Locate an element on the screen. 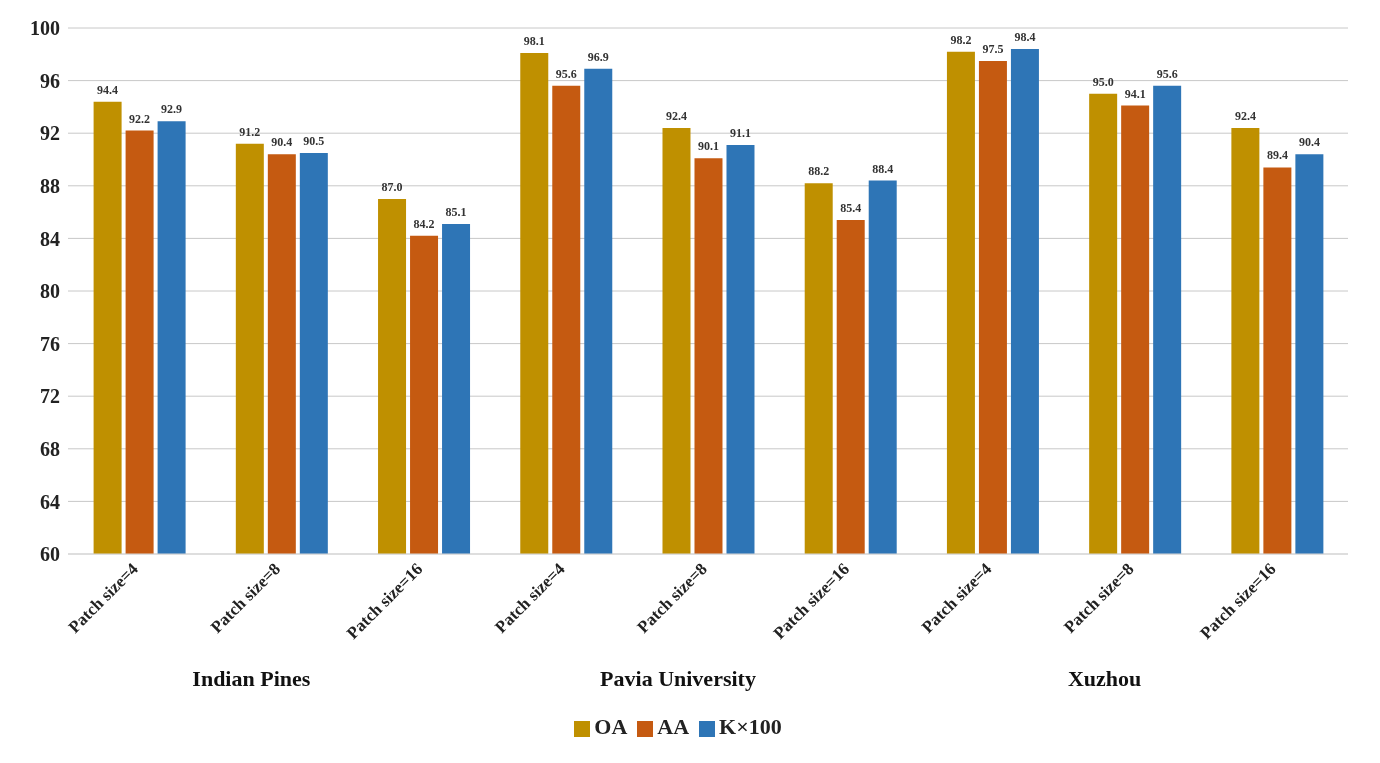 This screenshot has height=763, width=1380. data-label: 98.4 is located at coordinates (1025, 37).